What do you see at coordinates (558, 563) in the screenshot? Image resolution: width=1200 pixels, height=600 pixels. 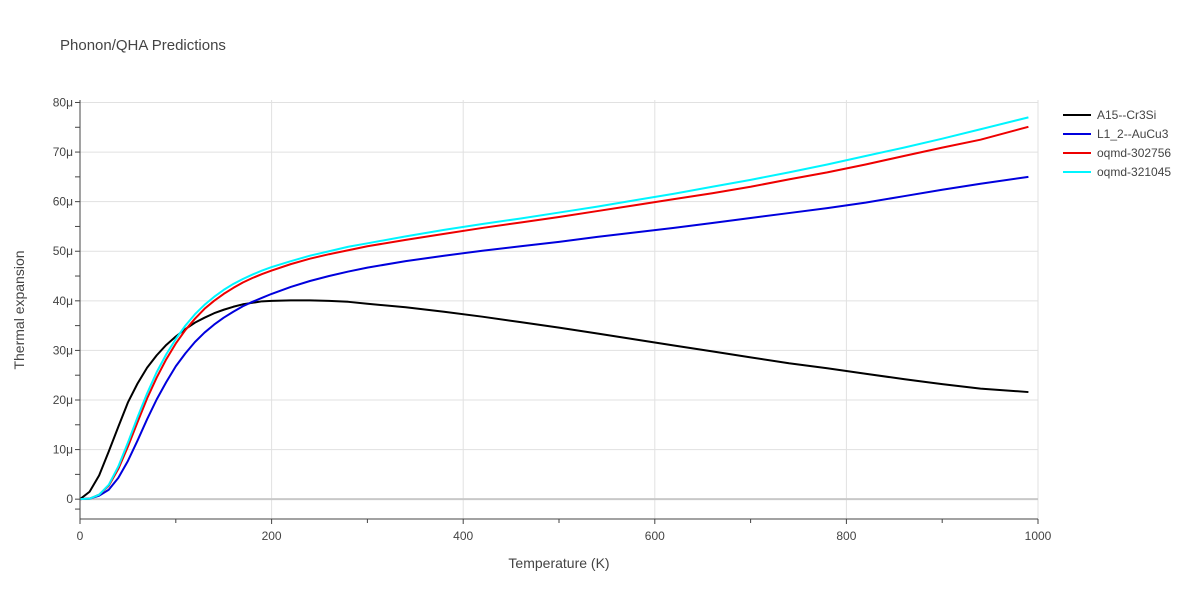 I see `x-axis-title: Temperature (K)` at bounding box center [558, 563].